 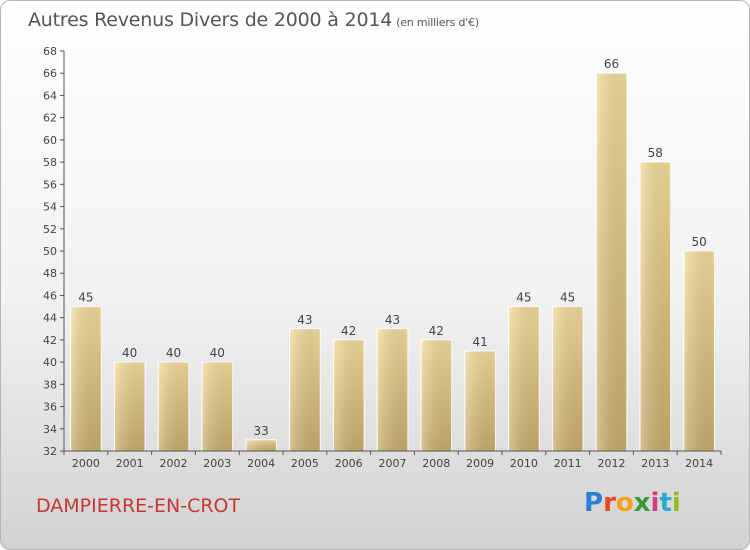 What do you see at coordinates (217, 463) in the screenshot?
I see `x-tick-label: 2003` at bounding box center [217, 463].